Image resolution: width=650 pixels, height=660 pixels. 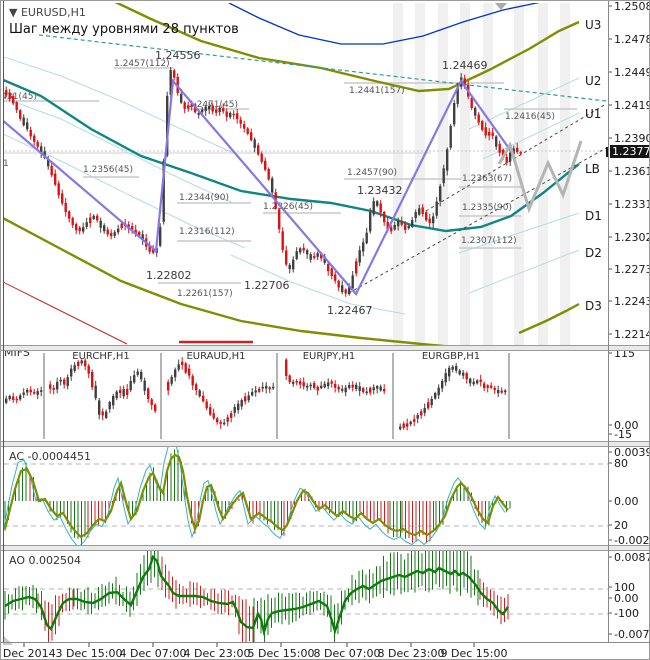 What do you see at coordinates (474, 653) in the screenshot?
I see `time-axis-label: 9 Dec 15:00` at bounding box center [474, 653].